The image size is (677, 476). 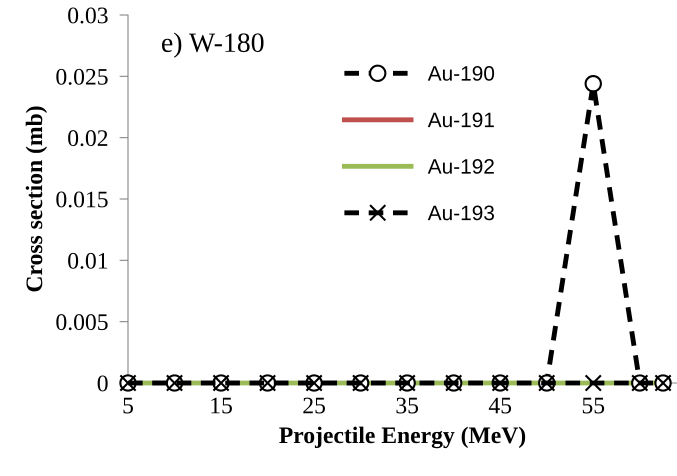 What do you see at coordinates (103, 383) in the screenshot?
I see `y-tick-label: 0` at bounding box center [103, 383].